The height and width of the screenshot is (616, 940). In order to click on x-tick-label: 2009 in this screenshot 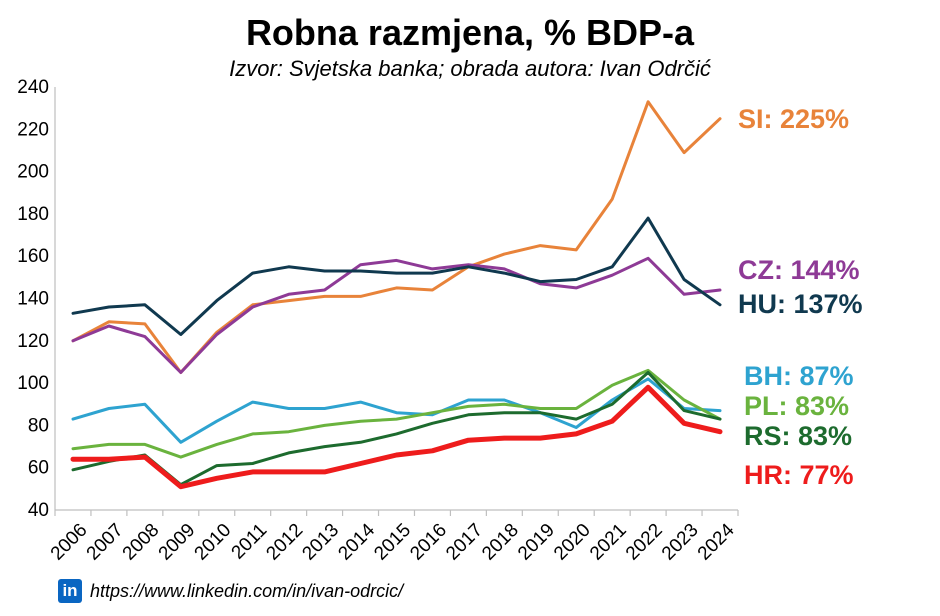, I will do `click(177, 542)`.